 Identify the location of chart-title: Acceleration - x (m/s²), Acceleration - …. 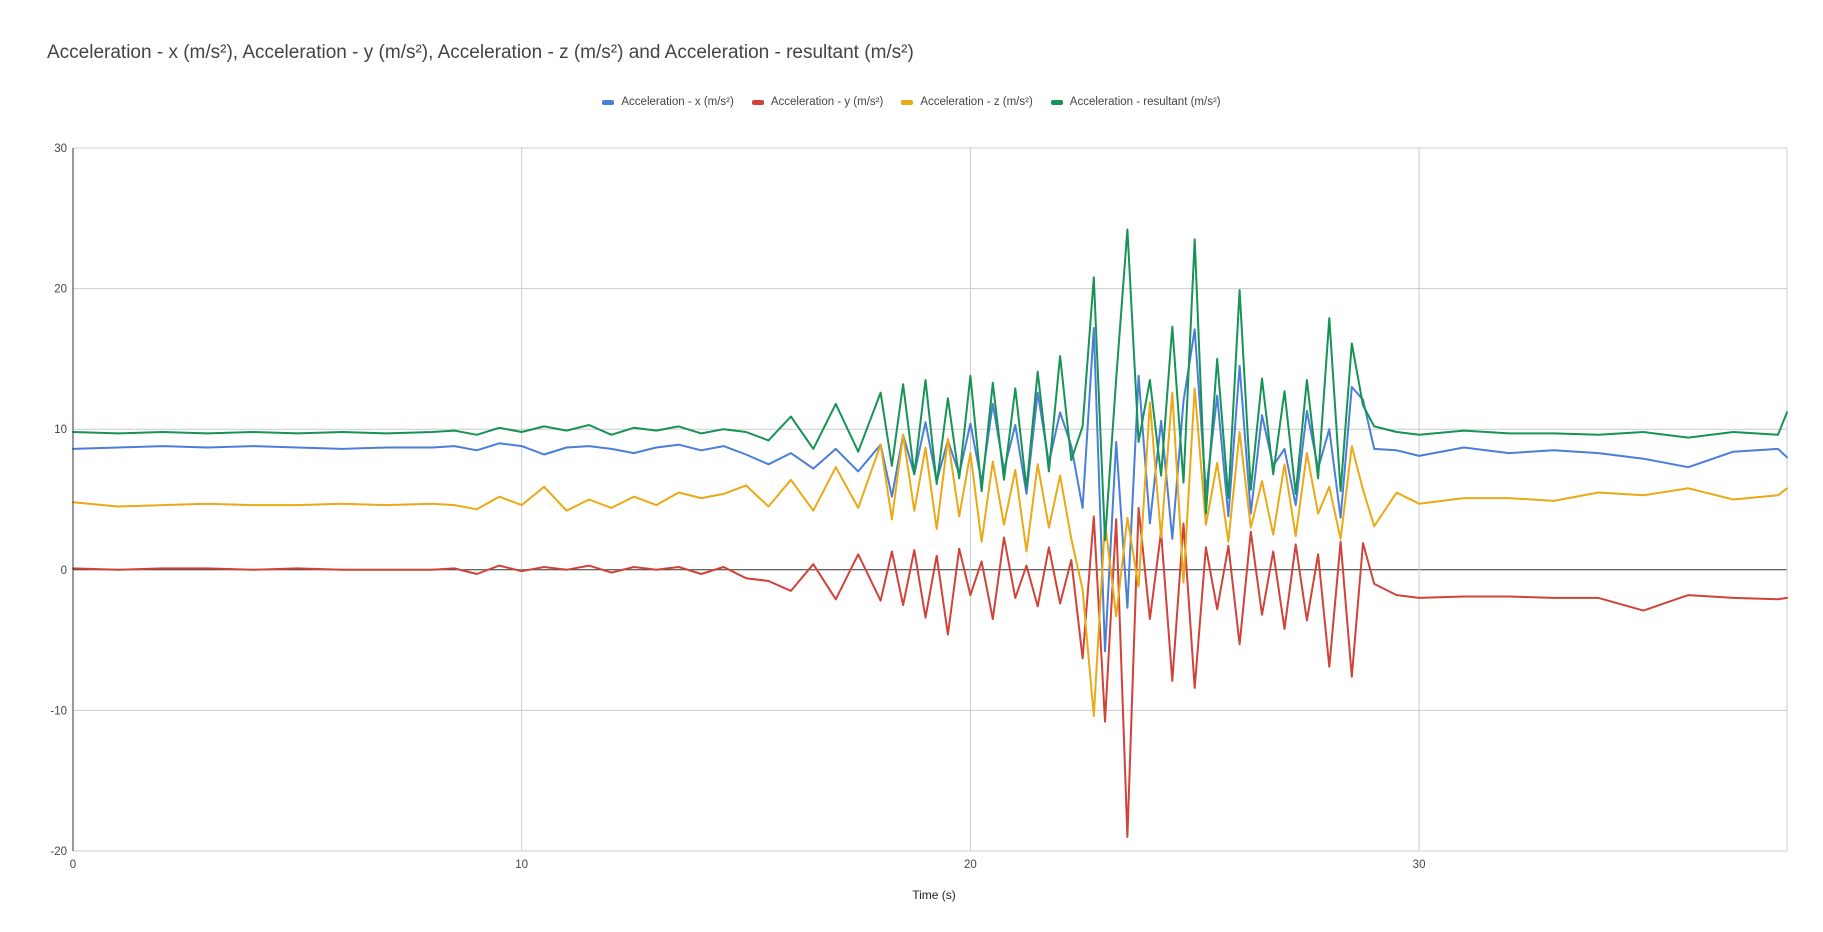
(480, 52).